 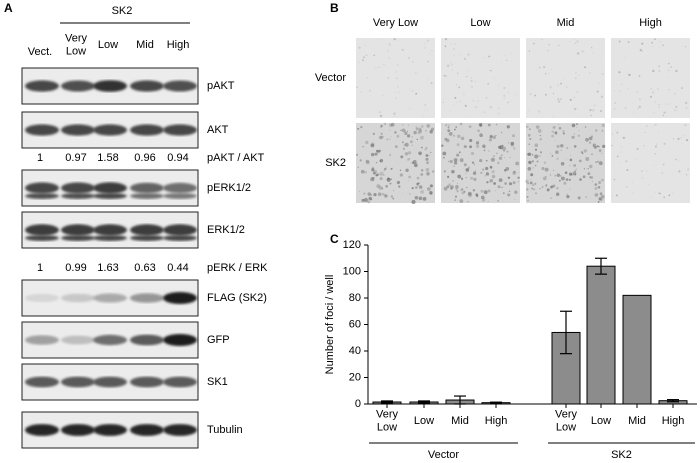 What do you see at coordinates (352, 271) in the screenshot?
I see `y-tick-label: 100` at bounding box center [352, 271].